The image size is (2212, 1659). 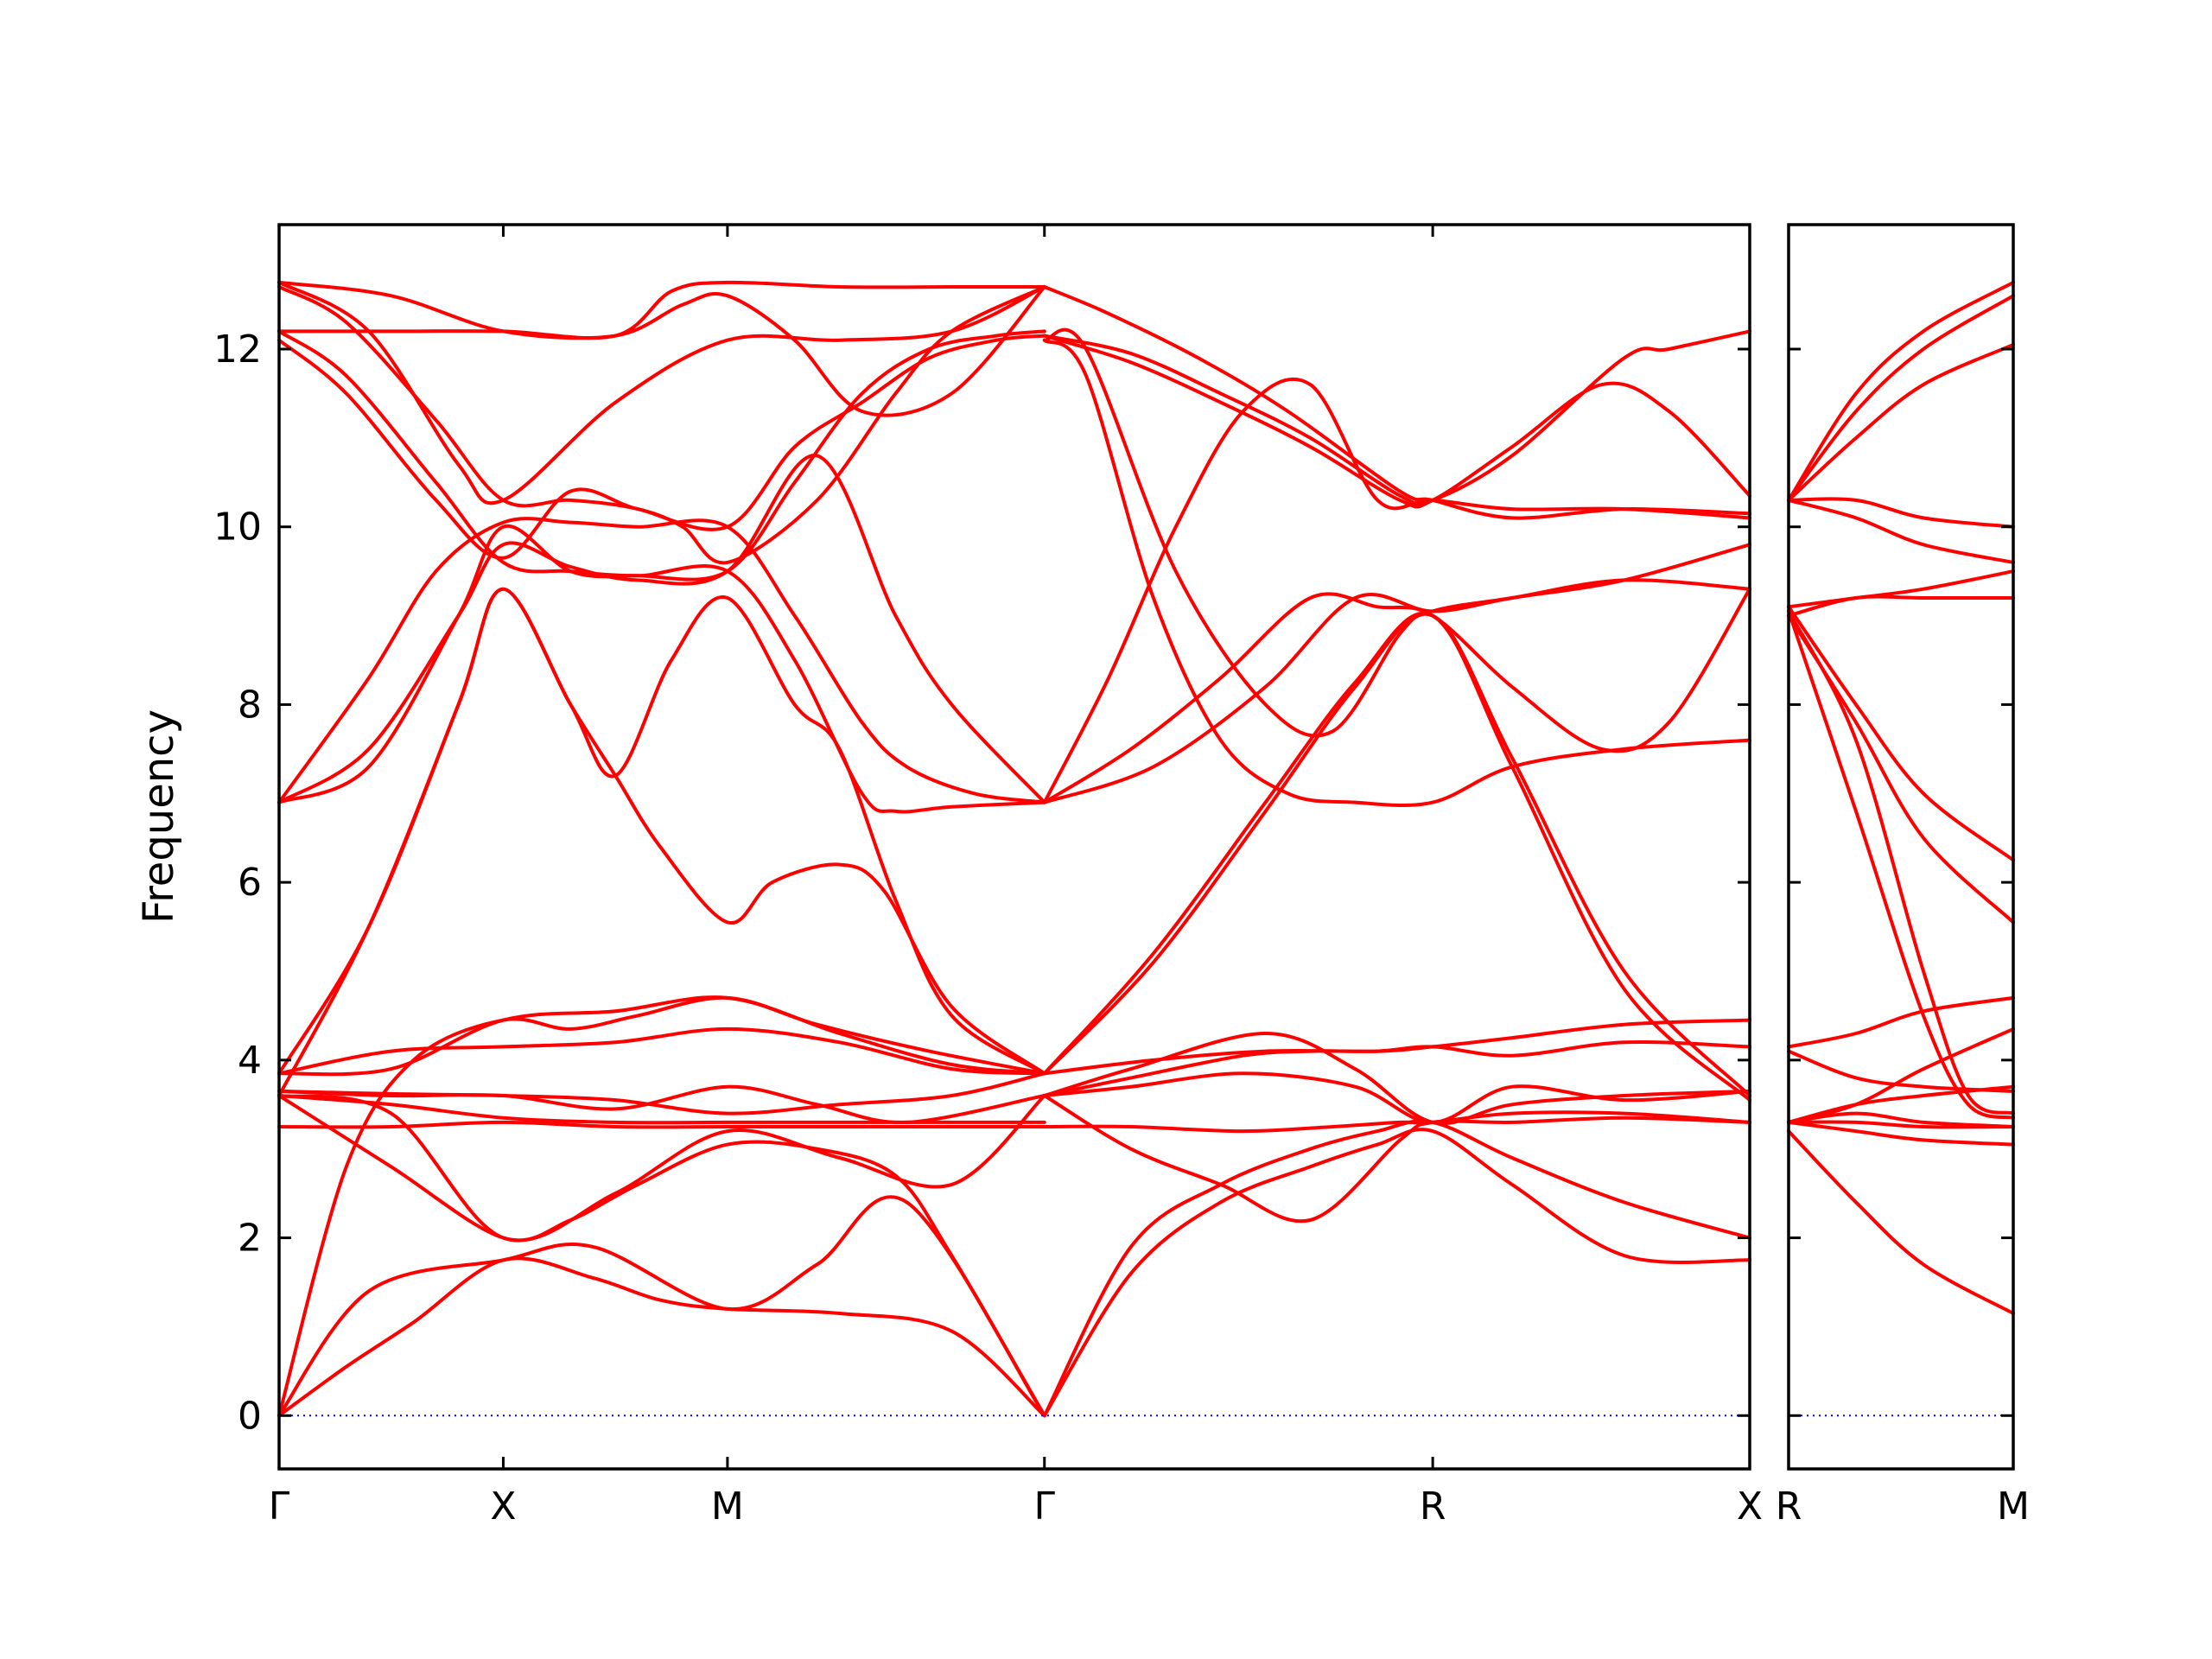 What do you see at coordinates (237, 527) in the screenshot?
I see `y-tick-label: 10` at bounding box center [237, 527].